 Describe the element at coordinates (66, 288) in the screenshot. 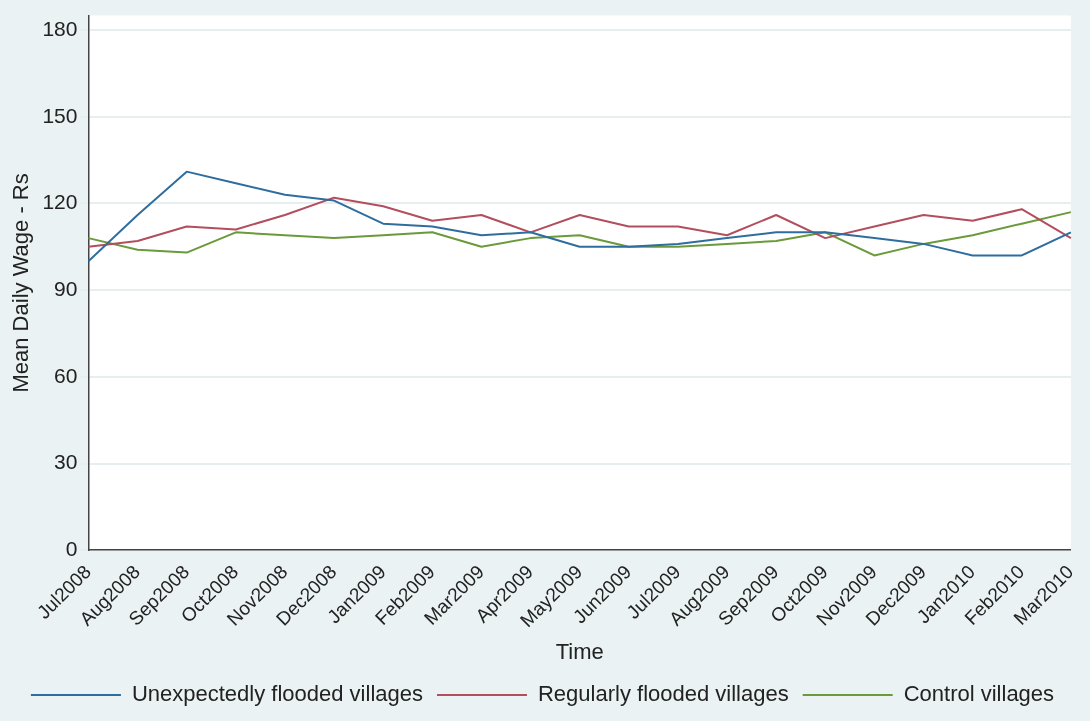

I see `y-tick-label: 90` at that location.